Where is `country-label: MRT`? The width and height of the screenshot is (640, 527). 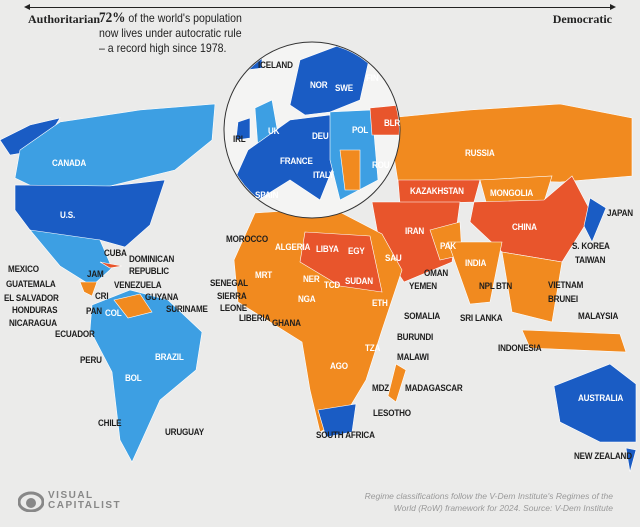
country-label: MRT is located at coordinates (264, 275).